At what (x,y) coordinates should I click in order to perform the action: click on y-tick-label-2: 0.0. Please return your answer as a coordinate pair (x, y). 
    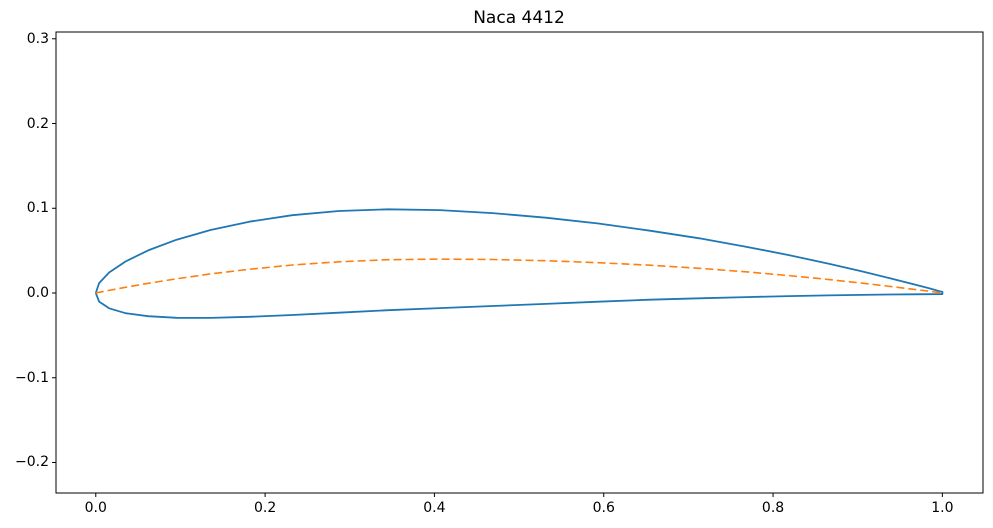
    Looking at the image, I should click on (37, 293).